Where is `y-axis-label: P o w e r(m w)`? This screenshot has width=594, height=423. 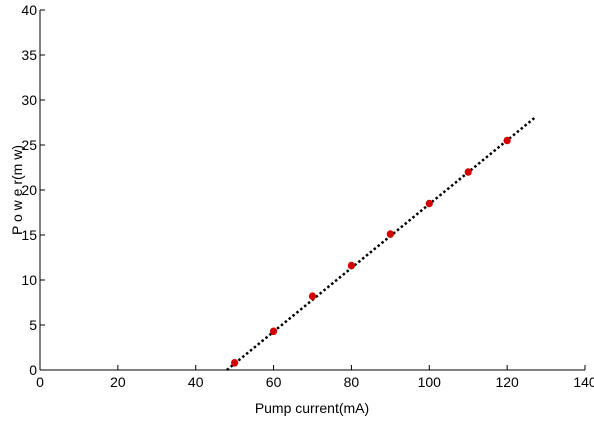
y-axis-label: P o w e r(m w) is located at coordinates (17, 190).